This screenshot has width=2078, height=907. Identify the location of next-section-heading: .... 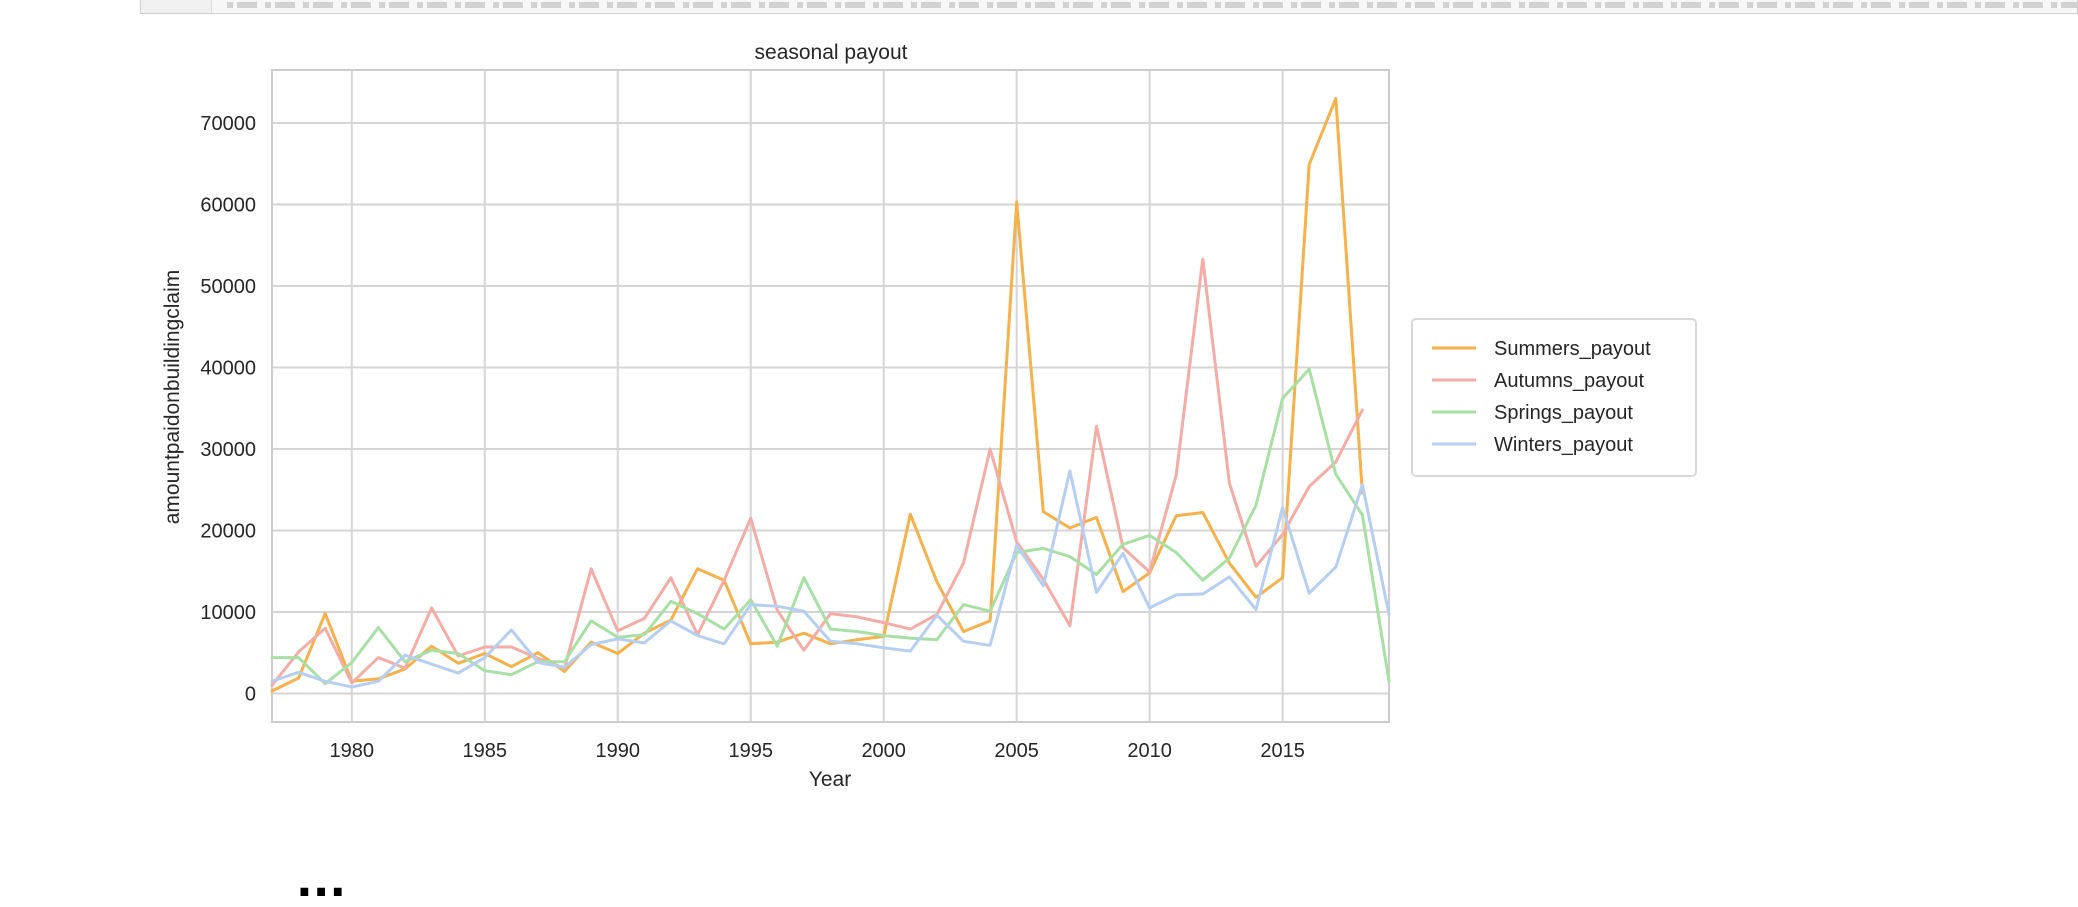
(321, 881).